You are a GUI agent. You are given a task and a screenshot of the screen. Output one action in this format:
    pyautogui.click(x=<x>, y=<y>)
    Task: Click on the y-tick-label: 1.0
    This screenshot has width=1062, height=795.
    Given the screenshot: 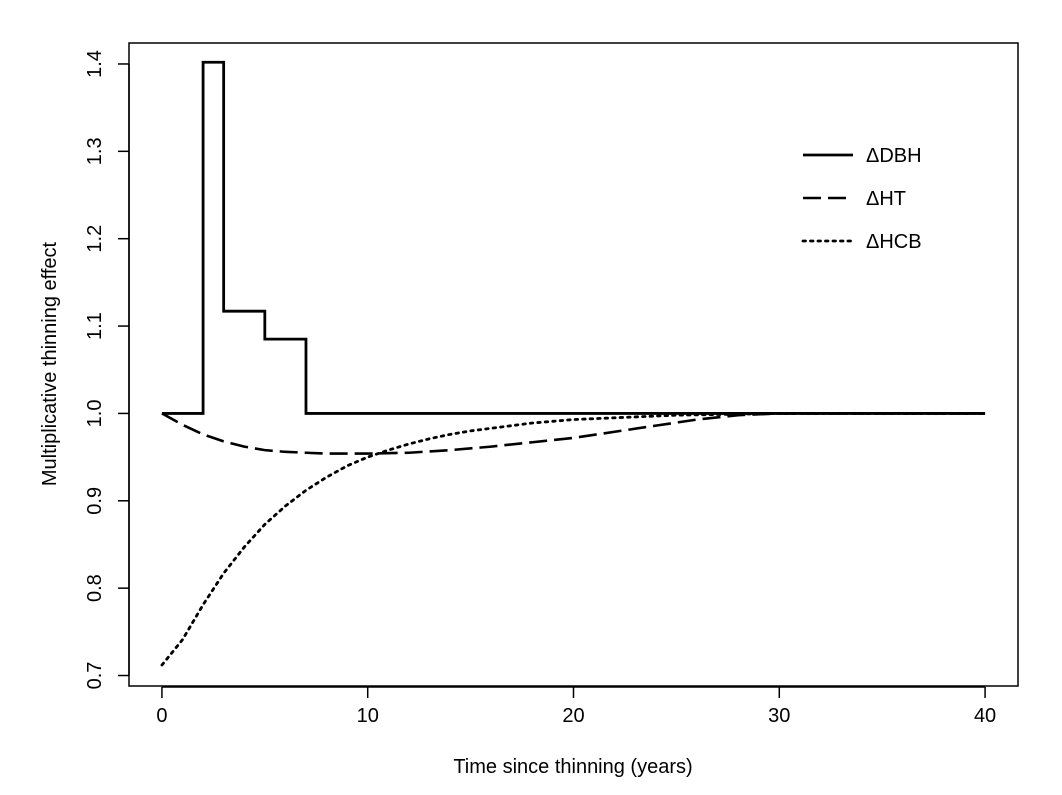 What is the action you would take?
    pyautogui.click(x=95, y=414)
    